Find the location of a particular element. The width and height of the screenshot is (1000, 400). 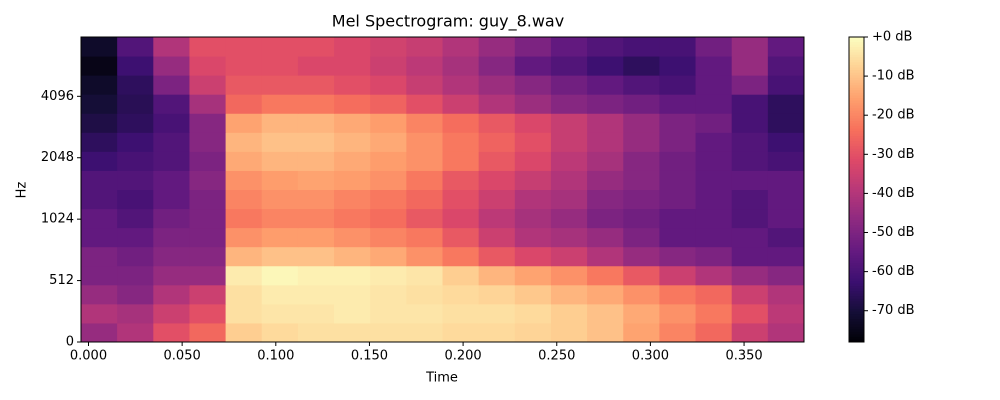

colorbar-frame is located at coordinates (856, 189).